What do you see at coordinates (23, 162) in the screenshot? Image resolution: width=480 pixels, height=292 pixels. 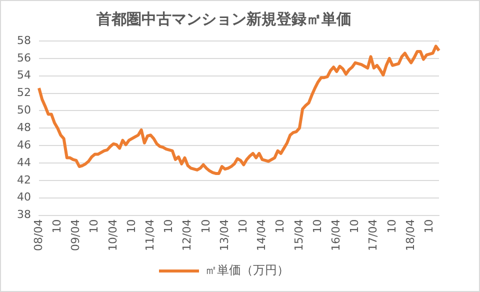 I see `y-tick-label: 44` at bounding box center [23, 162].